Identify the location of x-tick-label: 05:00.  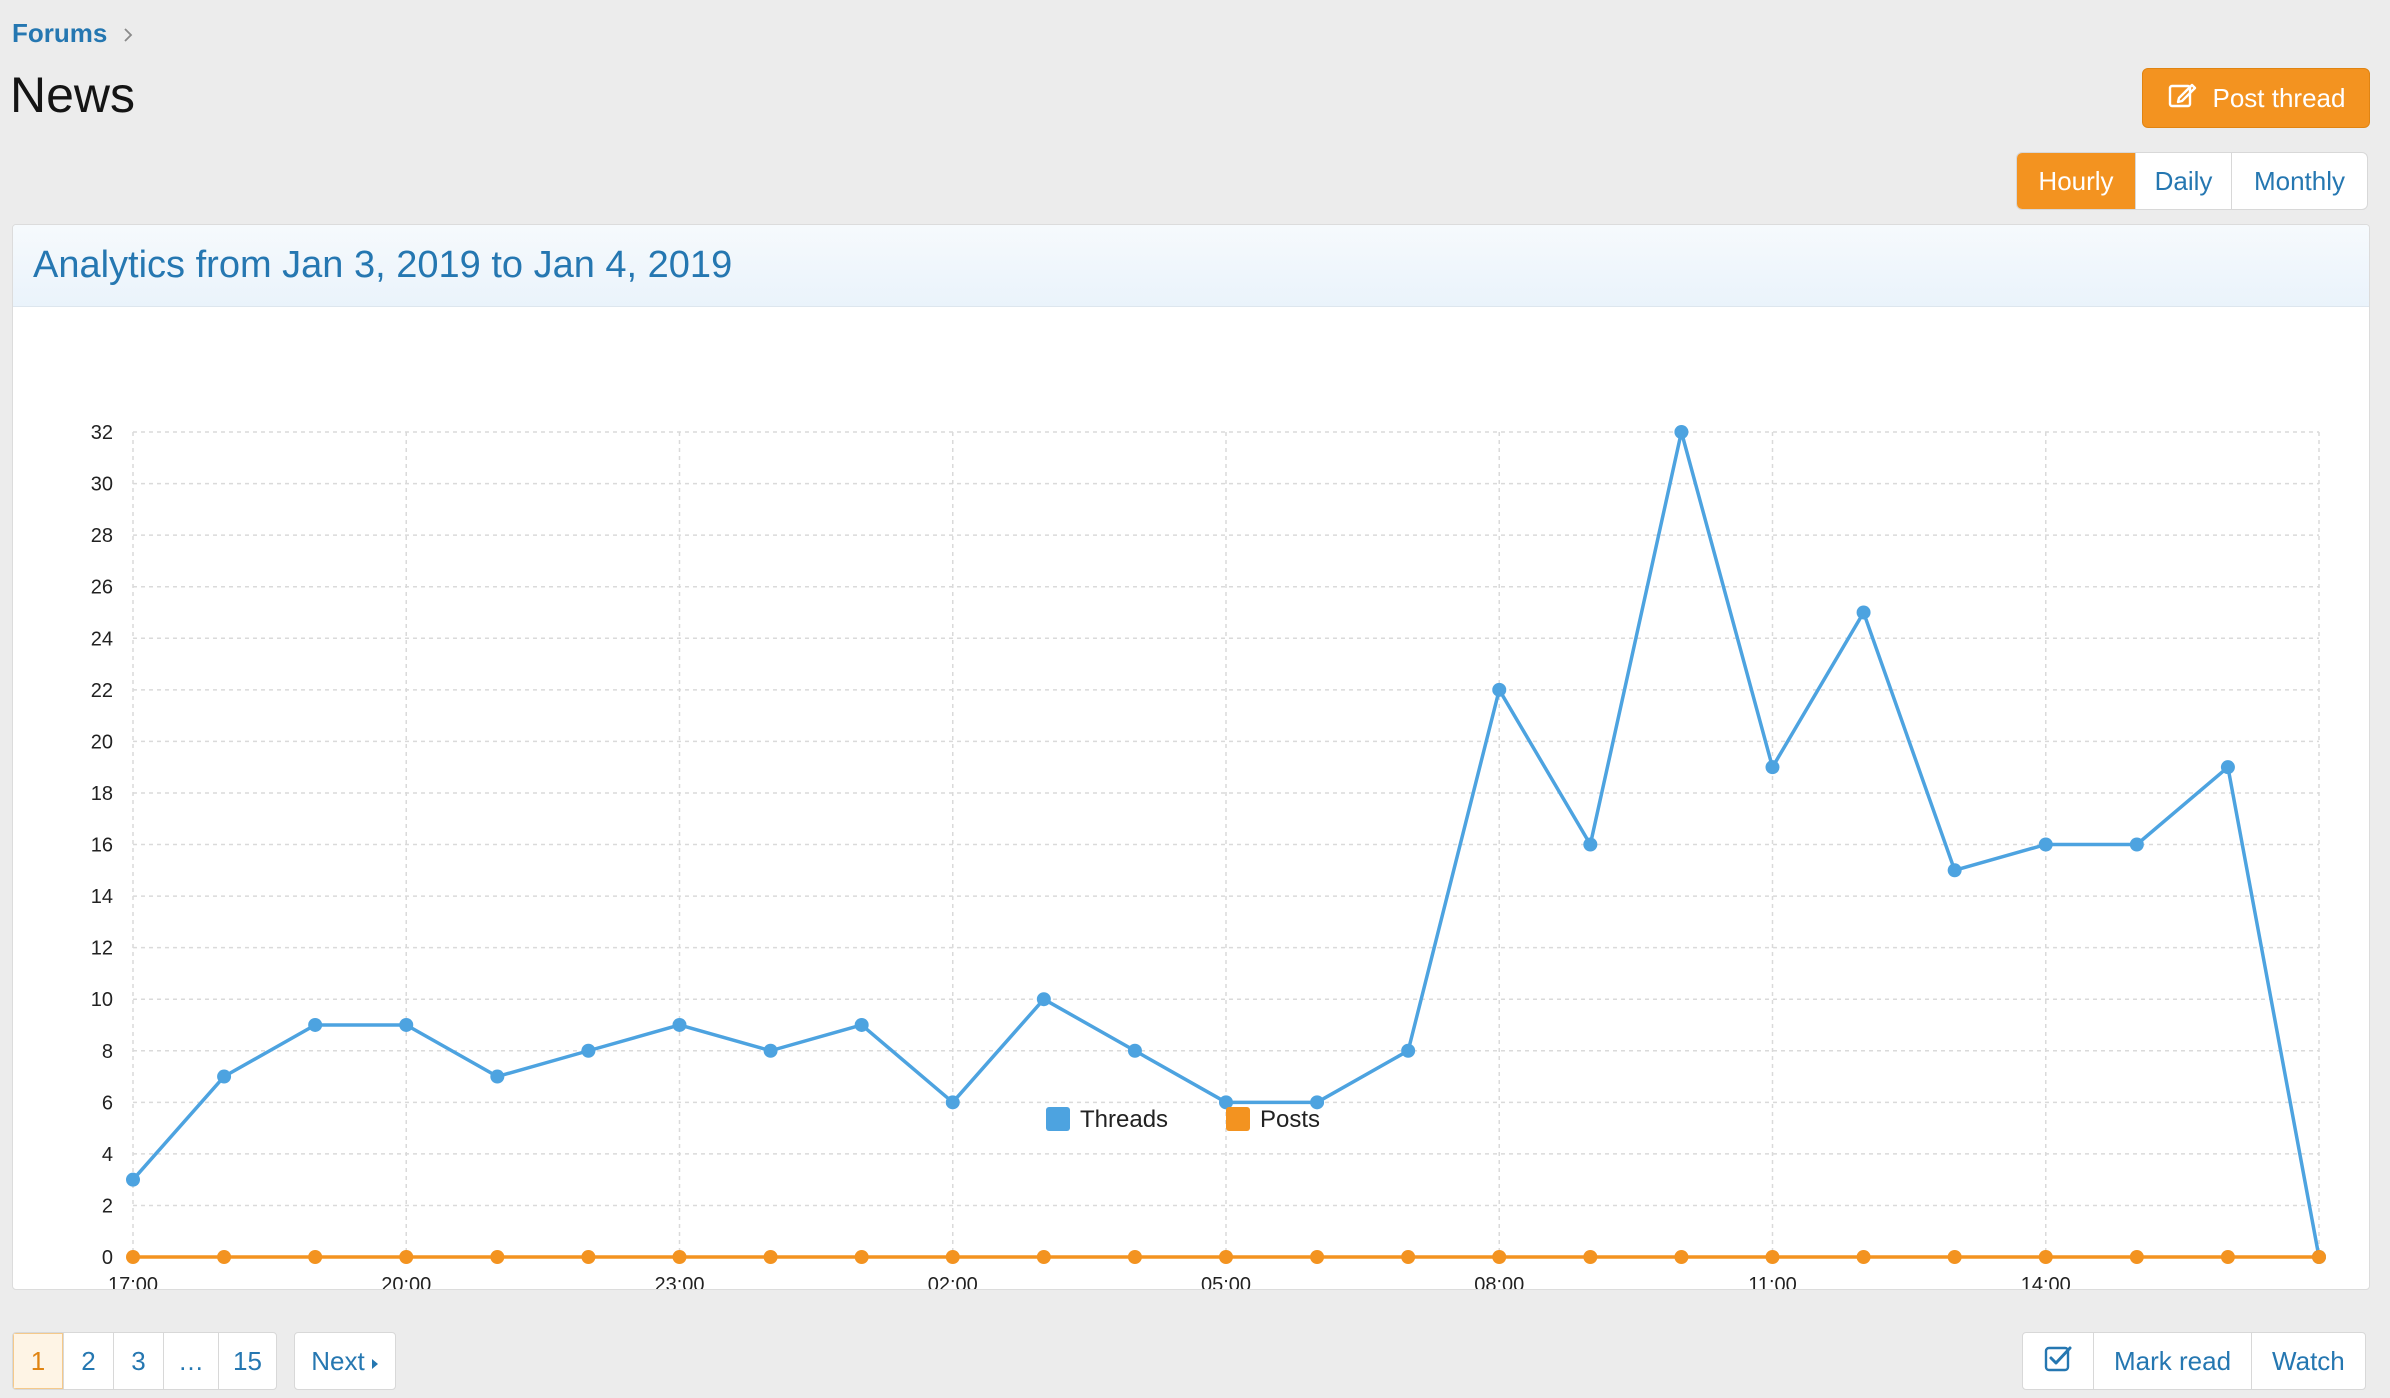
(1226, 1281).